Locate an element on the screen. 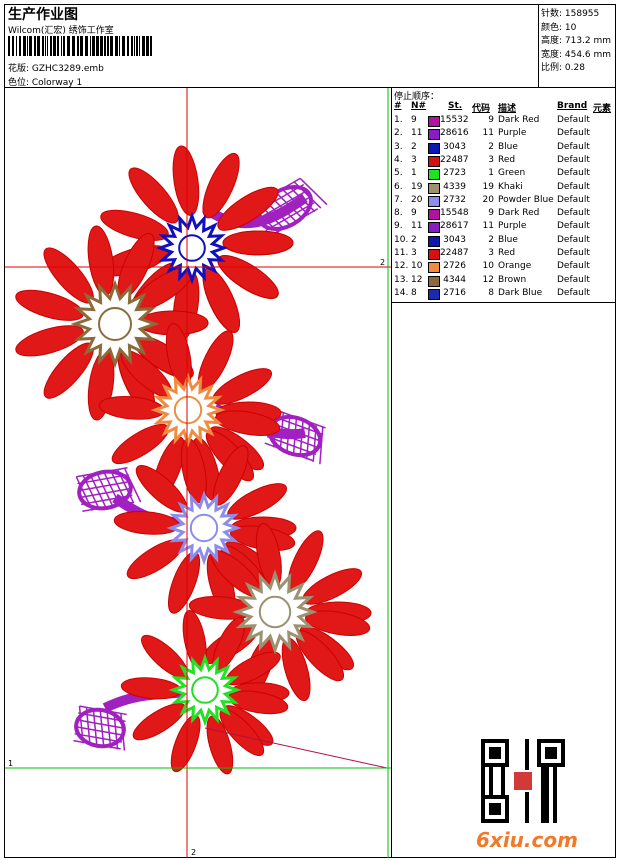 Image resolution: width=620 pixels, height=860 pixels. stat: 比例: 0.28 is located at coordinates (563, 68).